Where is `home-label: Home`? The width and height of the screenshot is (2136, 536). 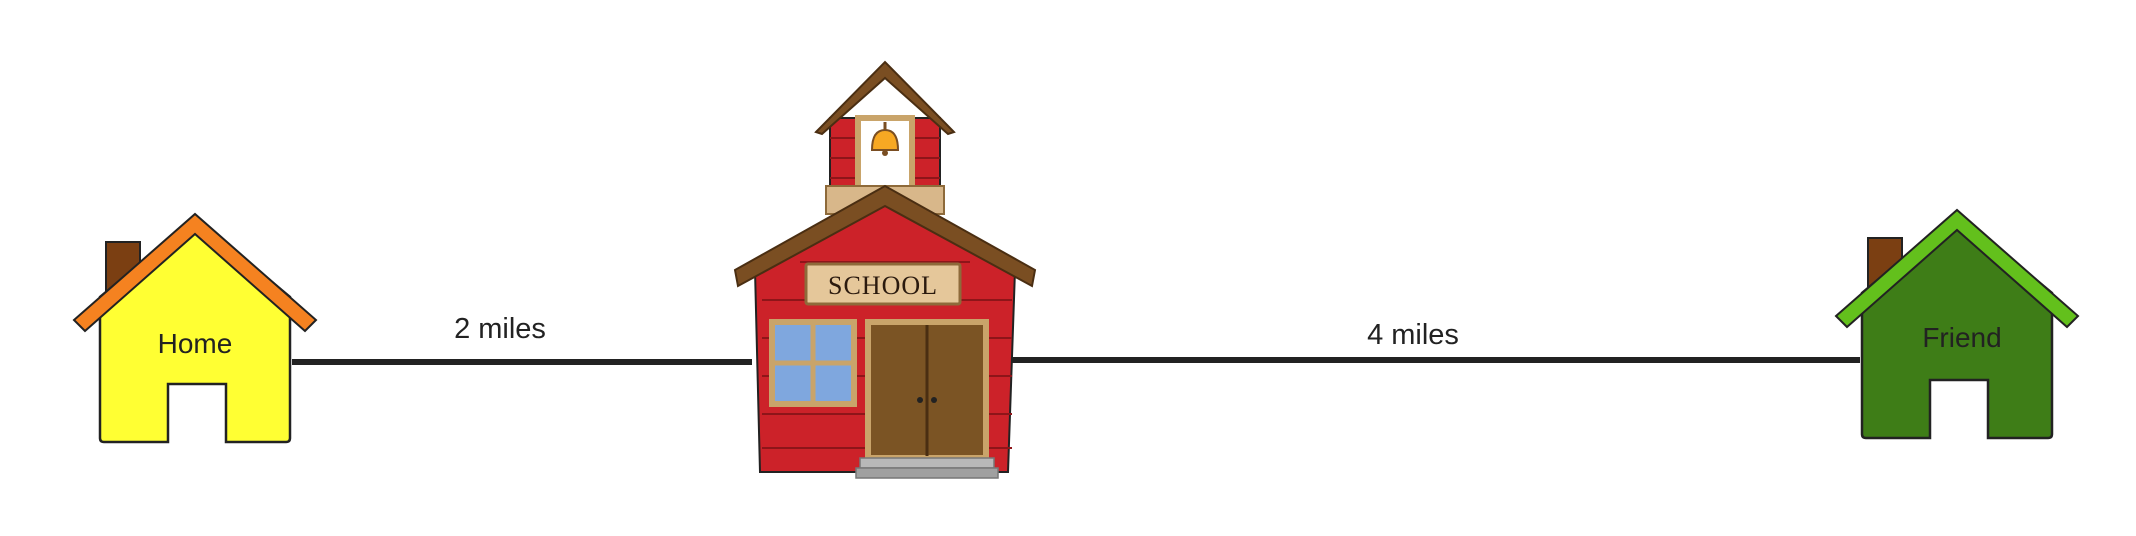
home-label: Home is located at coordinates (195, 343).